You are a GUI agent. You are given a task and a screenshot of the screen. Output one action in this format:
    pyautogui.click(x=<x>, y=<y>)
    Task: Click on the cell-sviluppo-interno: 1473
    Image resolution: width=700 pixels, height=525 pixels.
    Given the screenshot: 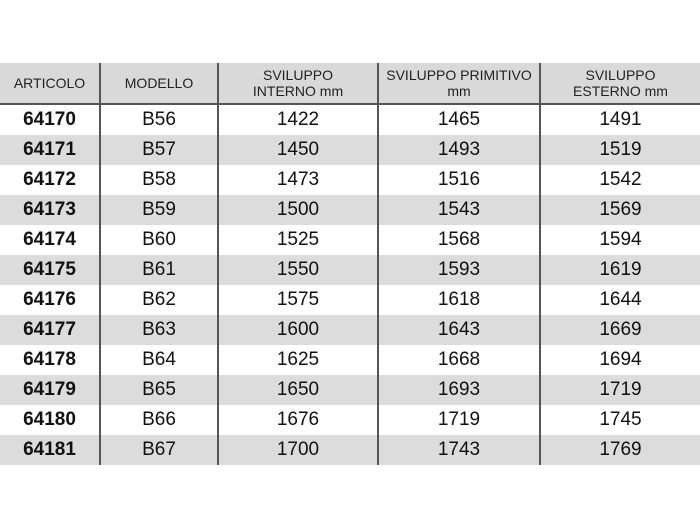 What is the action you would take?
    pyautogui.click(x=297, y=180)
    